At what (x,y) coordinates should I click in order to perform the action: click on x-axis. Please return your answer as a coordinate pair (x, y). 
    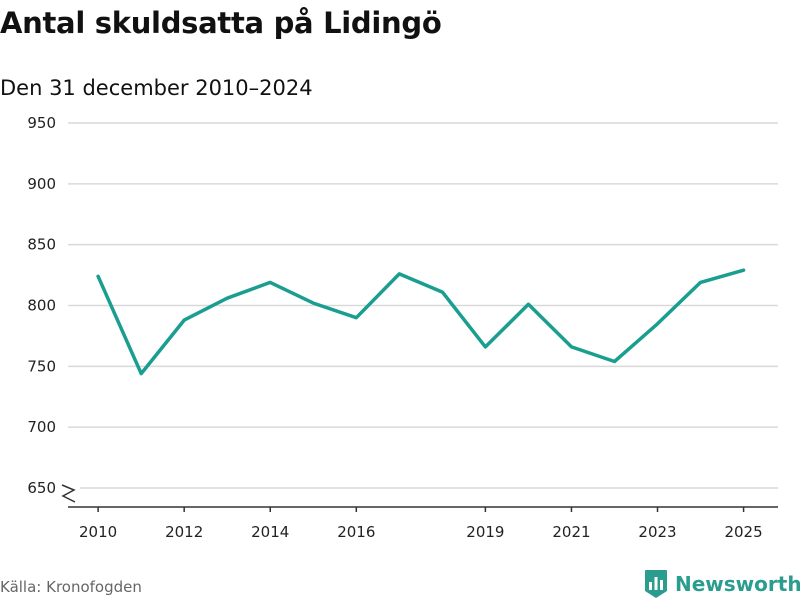
    Looking at the image, I should click on (419, 496).